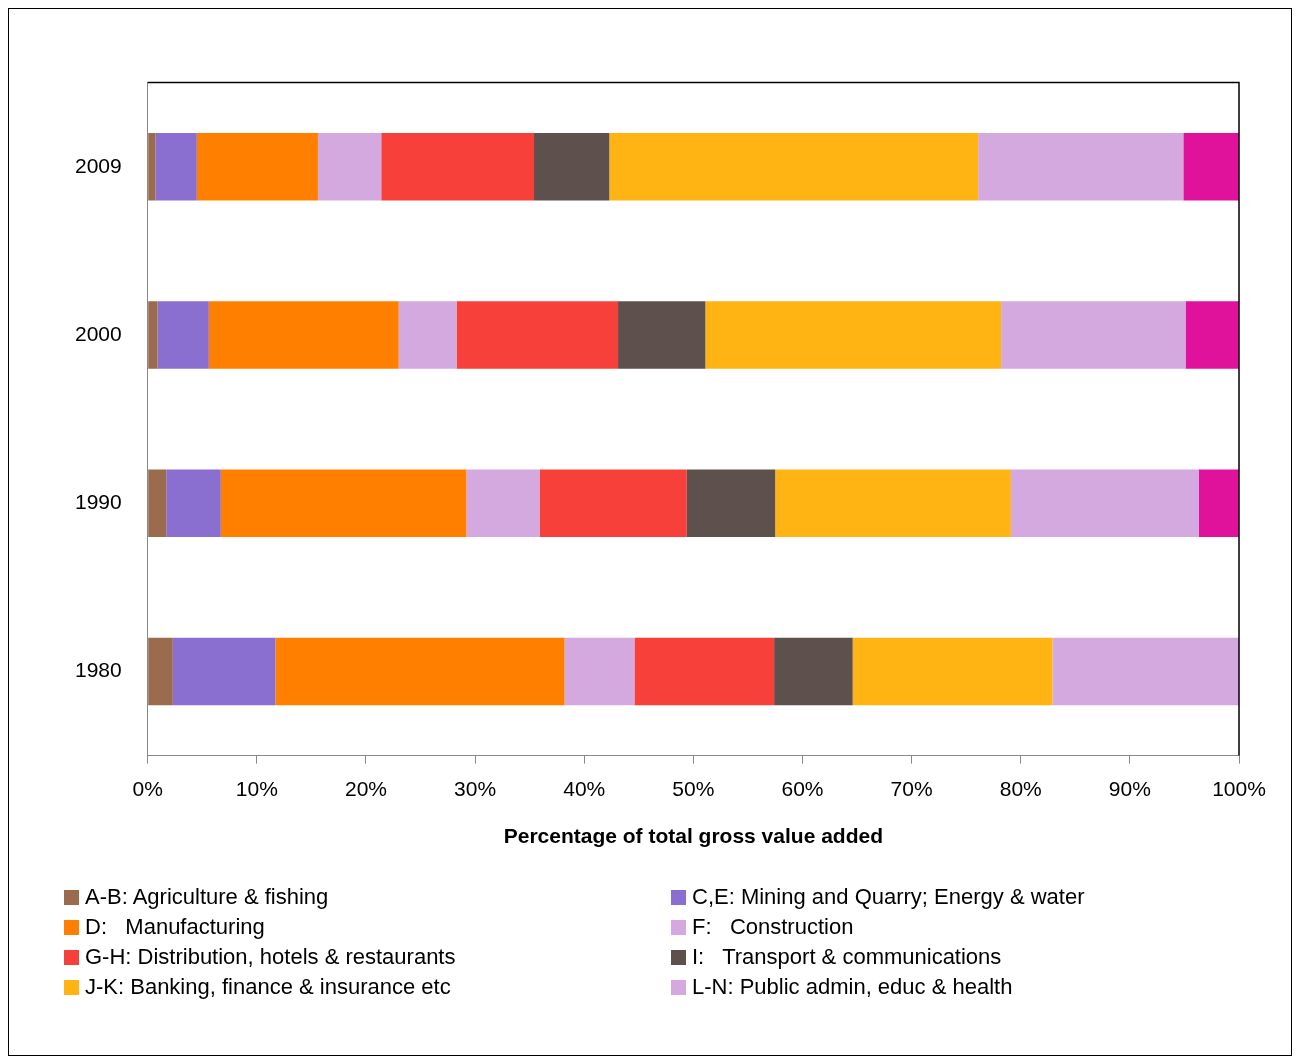 This screenshot has height=1058, width=1300. What do you see at coordinates (584, 788) in the screenshot?
I see `x-tick-label: 40%` at bounding box center [584, 788].